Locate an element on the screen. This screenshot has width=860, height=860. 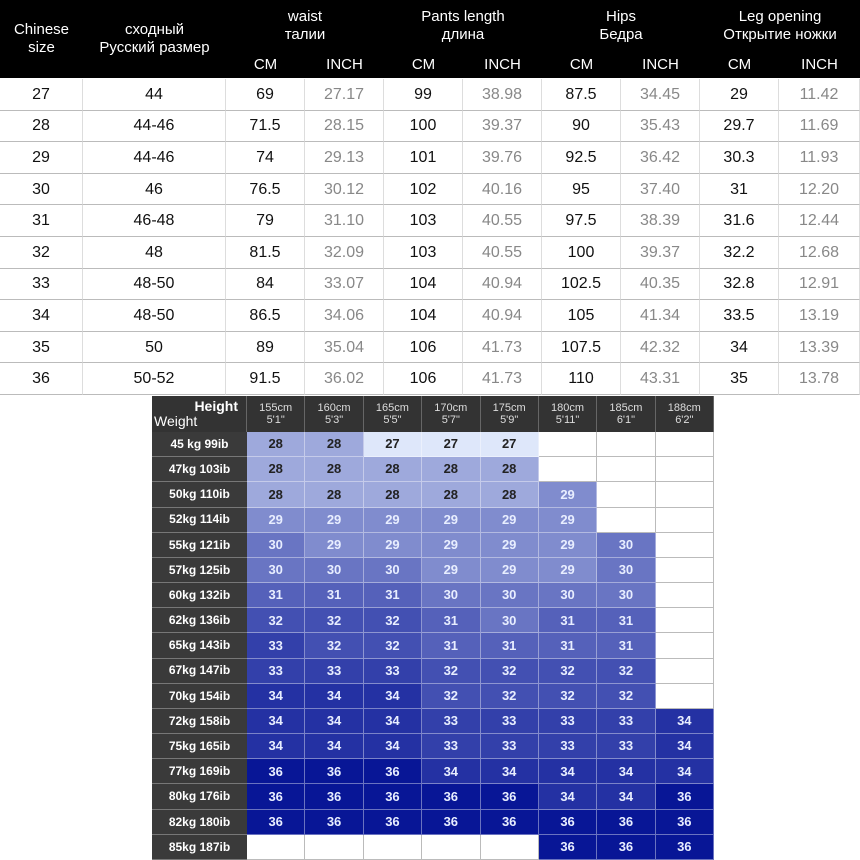
weight-label: 47kg 103ib is located at coordinates (199, 470).